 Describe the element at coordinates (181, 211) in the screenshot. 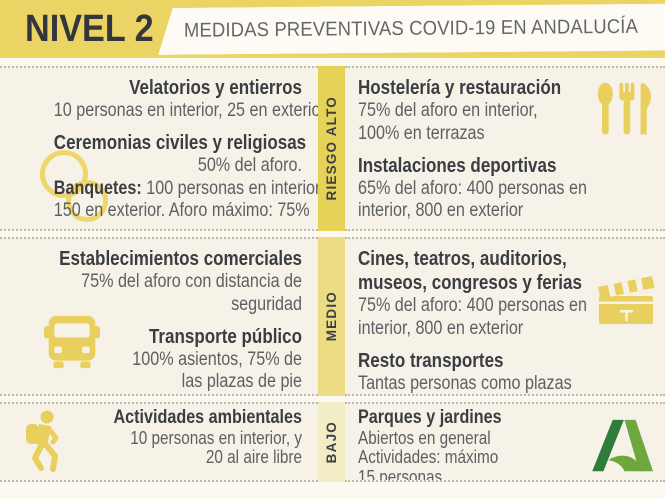

I see `block-line: 150 en exterior. Aforo máximo: 75%` at that location.